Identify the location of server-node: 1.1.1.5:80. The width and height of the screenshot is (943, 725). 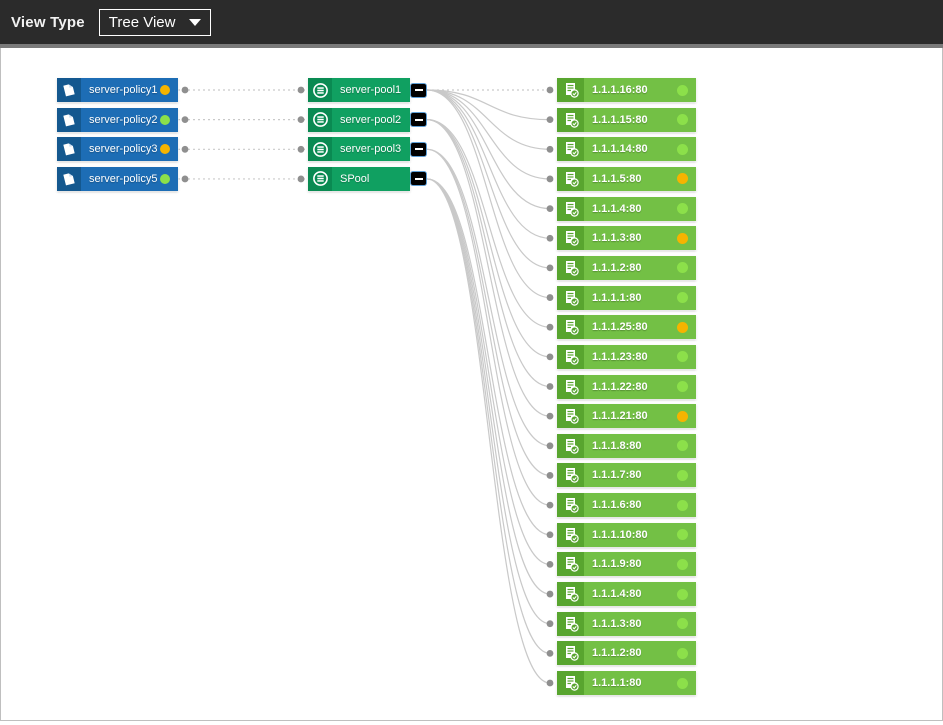
(626, 178).